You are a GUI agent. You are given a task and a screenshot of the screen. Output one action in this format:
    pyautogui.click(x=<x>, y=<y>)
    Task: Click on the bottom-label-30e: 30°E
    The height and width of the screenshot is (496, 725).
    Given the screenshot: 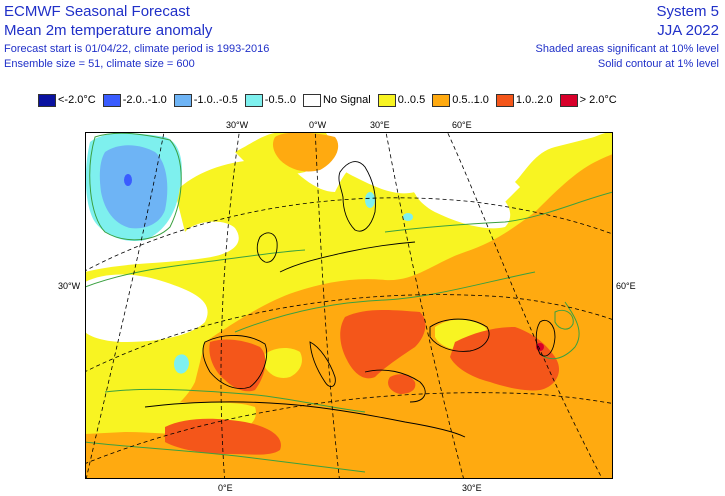 What is the action you would take?
    pyautogui.click(x=472, y=488)
    